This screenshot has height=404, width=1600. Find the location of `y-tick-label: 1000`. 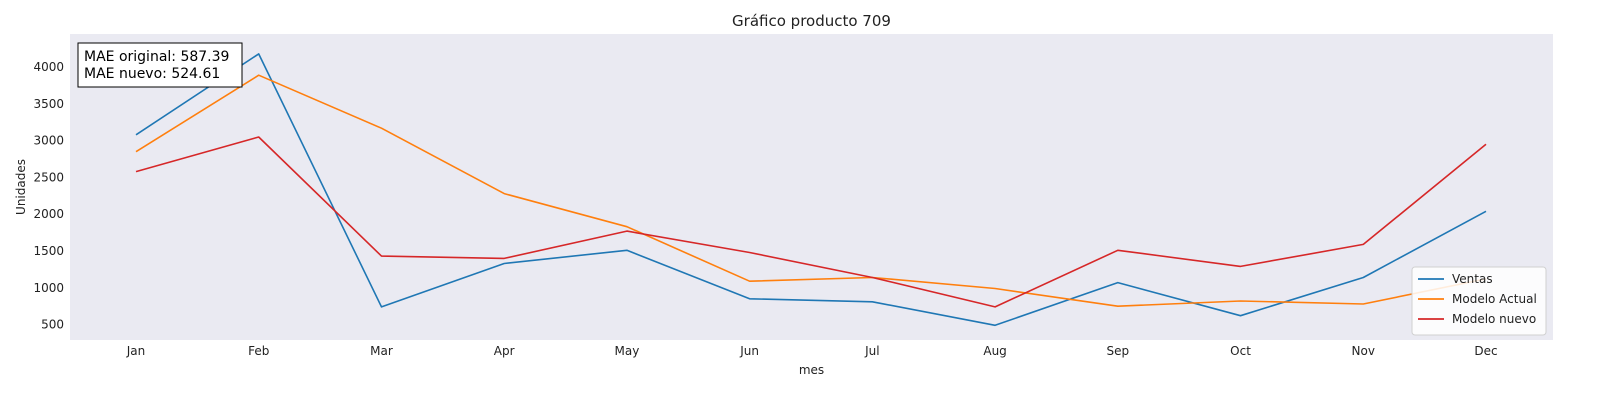

y-tick-label: 1000 is located at coordinates (48, 288).